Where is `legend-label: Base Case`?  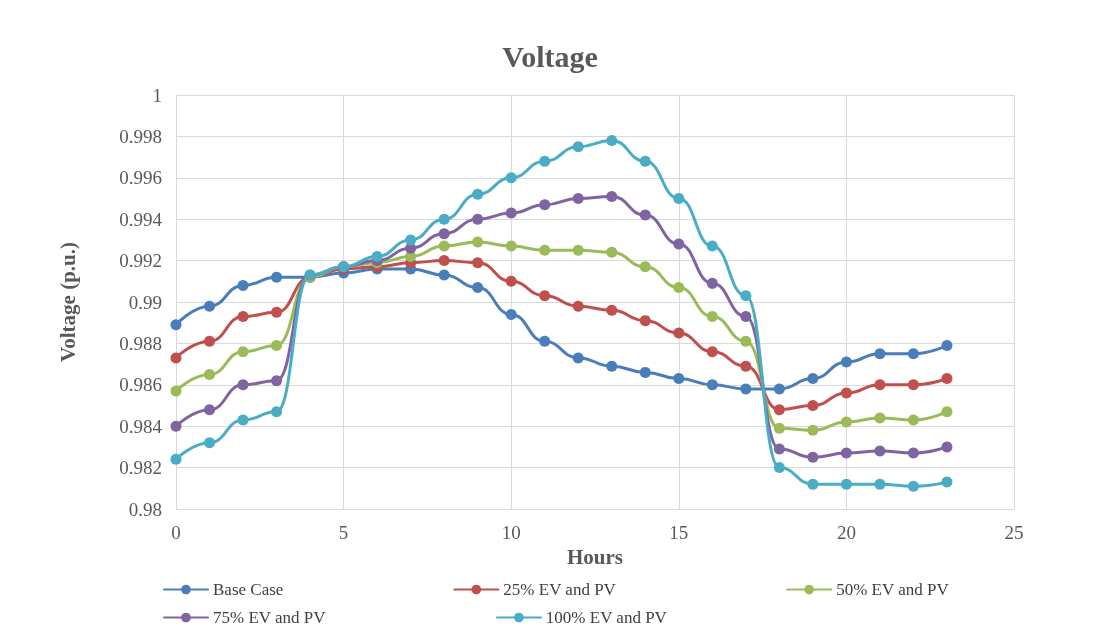 legend-label: Base Case is located at coordinates (248, 589).